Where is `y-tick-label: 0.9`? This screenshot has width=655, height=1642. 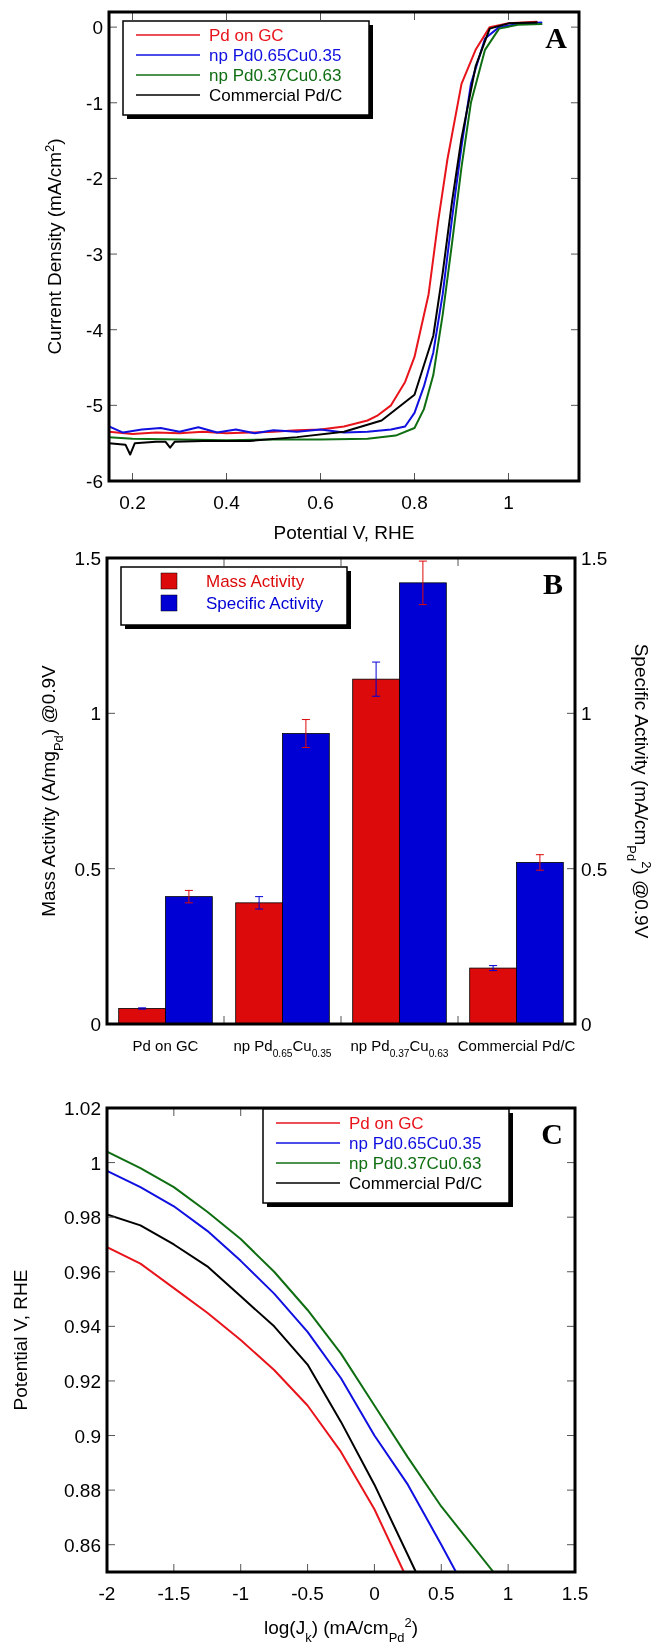
y-tick-label: 0.9 is located at coordinates (87, 1436).